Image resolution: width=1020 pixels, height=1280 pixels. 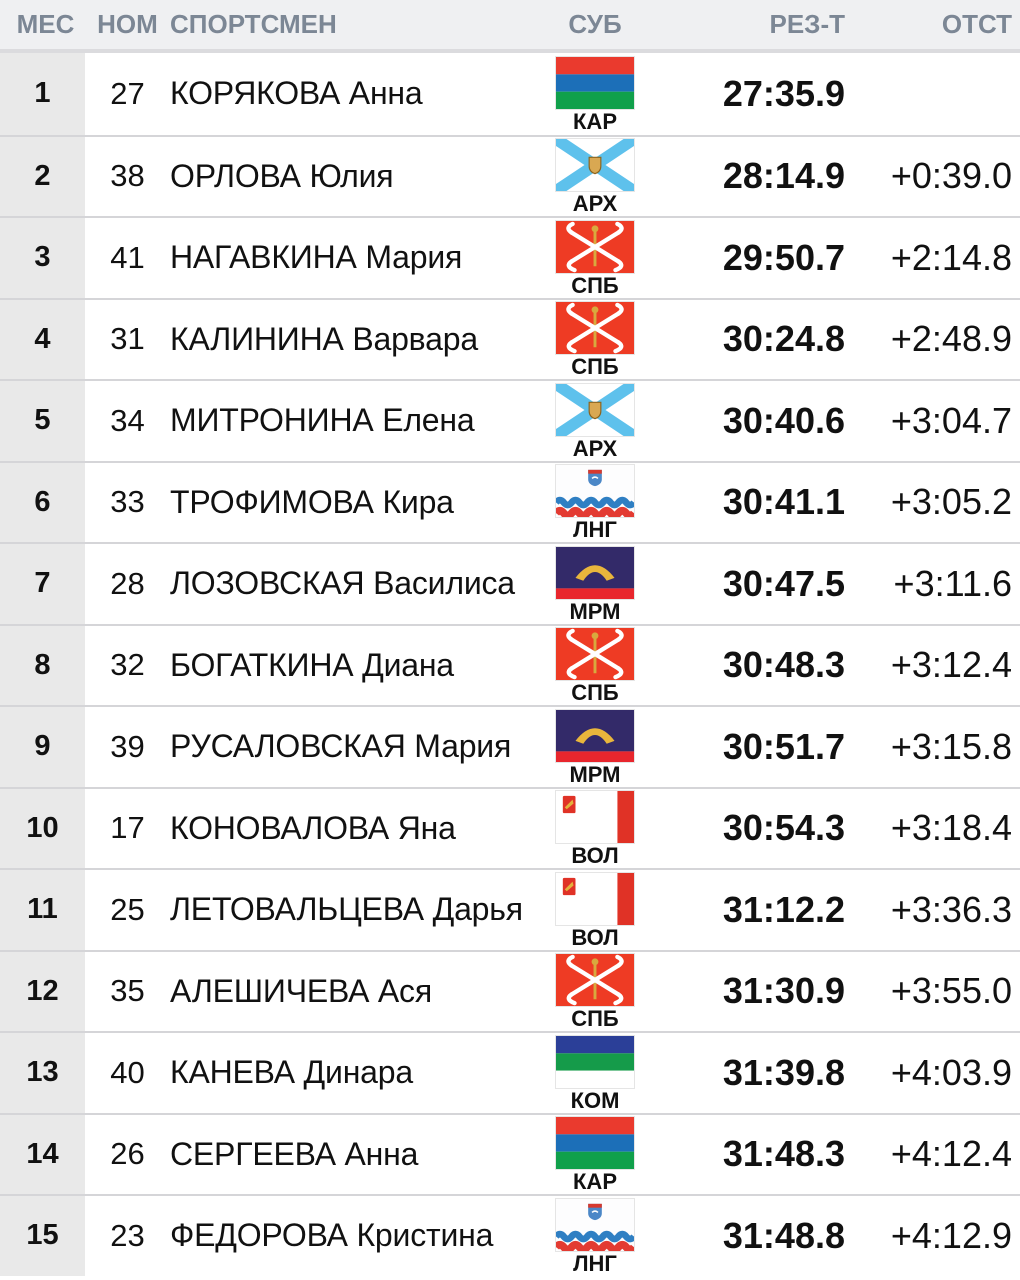 What do you see at coordinates (510, 501) in the screenshot?
I see `table-row: 6 33 ТРОФИМОВА Кира ЛНГ 30:41.1 +3:05.2` at bounding box center [510, 501].